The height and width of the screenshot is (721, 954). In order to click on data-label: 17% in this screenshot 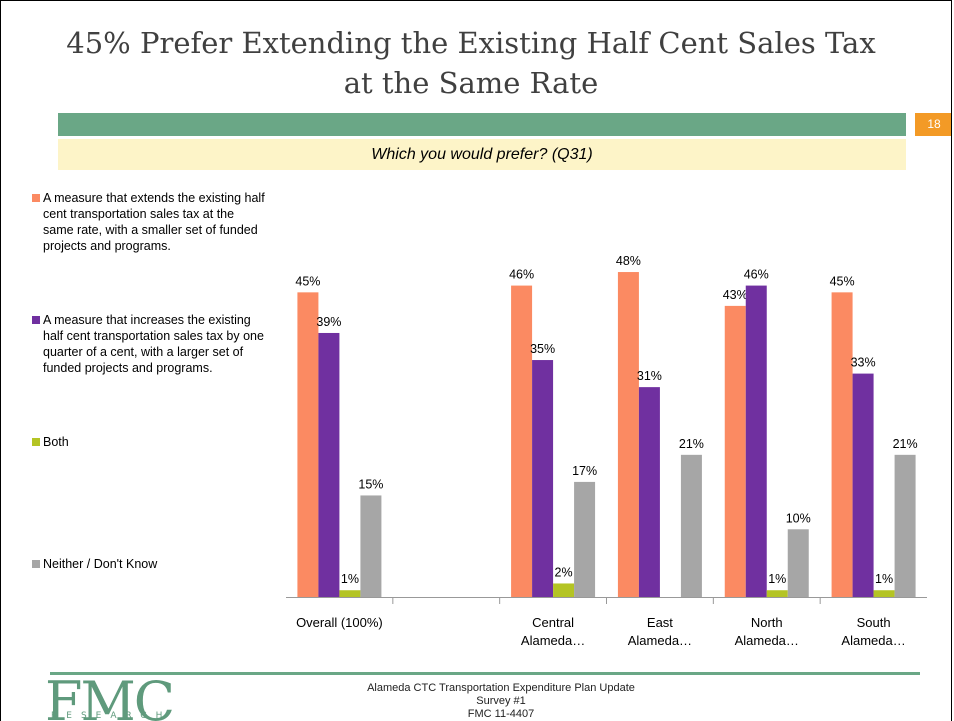, I will do `click(584, 471)`.